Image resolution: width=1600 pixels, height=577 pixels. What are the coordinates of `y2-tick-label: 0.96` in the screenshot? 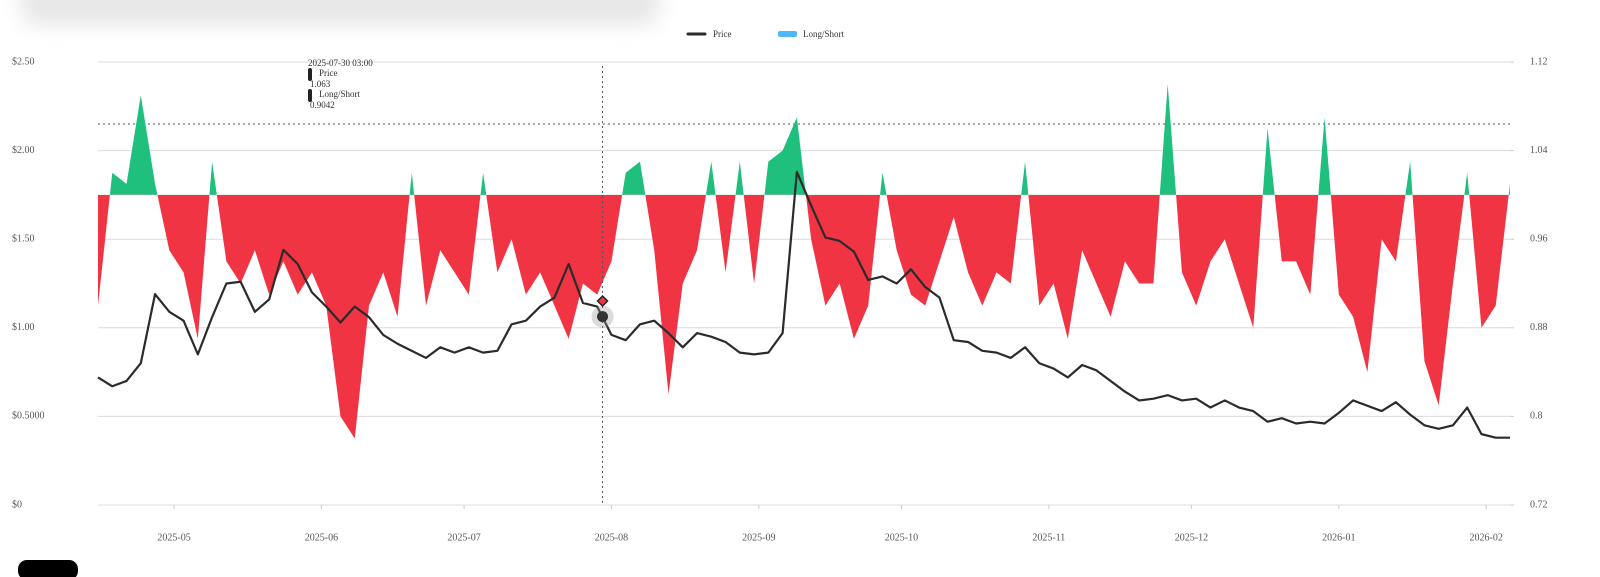 It's located at (1539, 238).